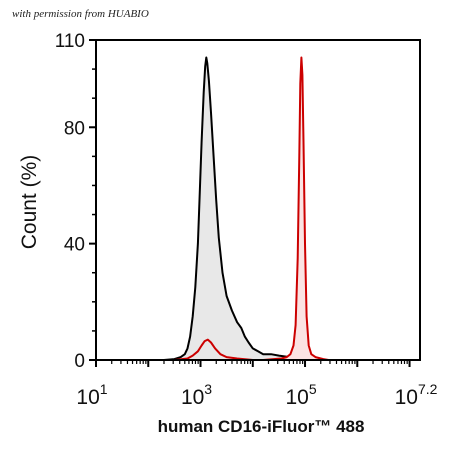  Describe the element at coordinates (70, 41) in the screenshot. I see `y-tick-label: 110` at that location.